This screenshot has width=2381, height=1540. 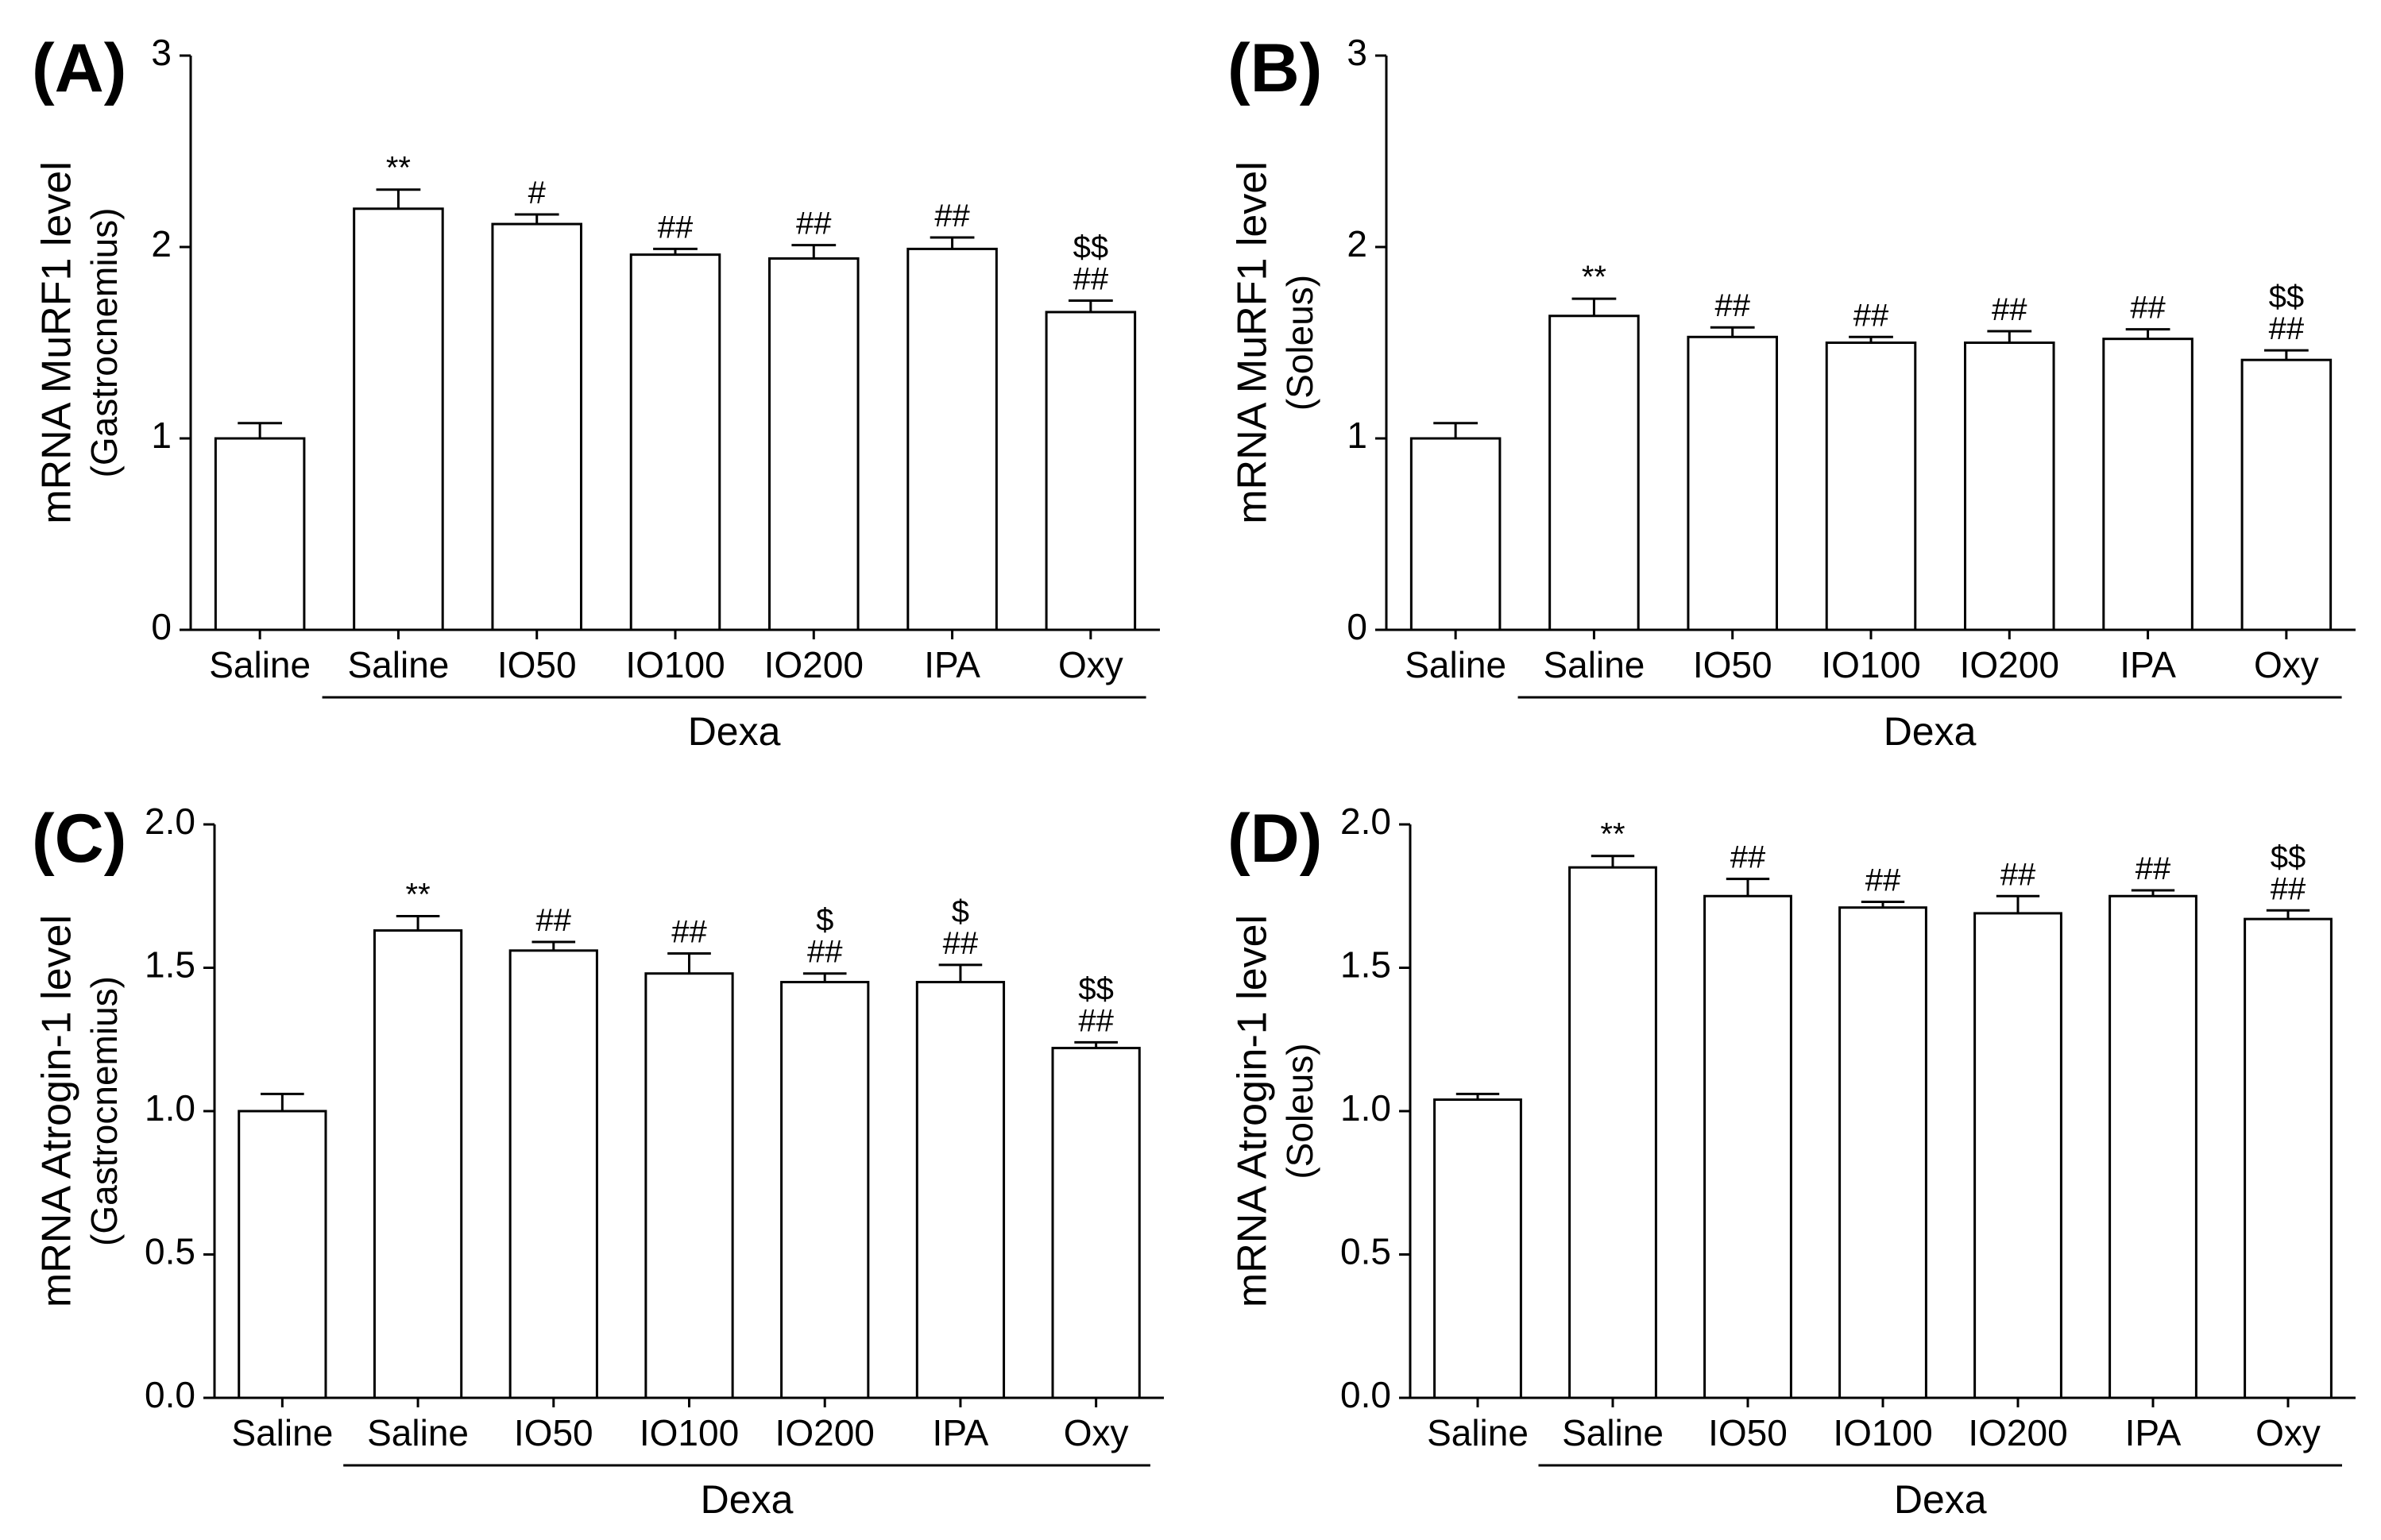 What do you see at coordinates (1365, 821) in the screenshot?
I see `y-tick-label: 2.0` at bounding box center [1365, 821].